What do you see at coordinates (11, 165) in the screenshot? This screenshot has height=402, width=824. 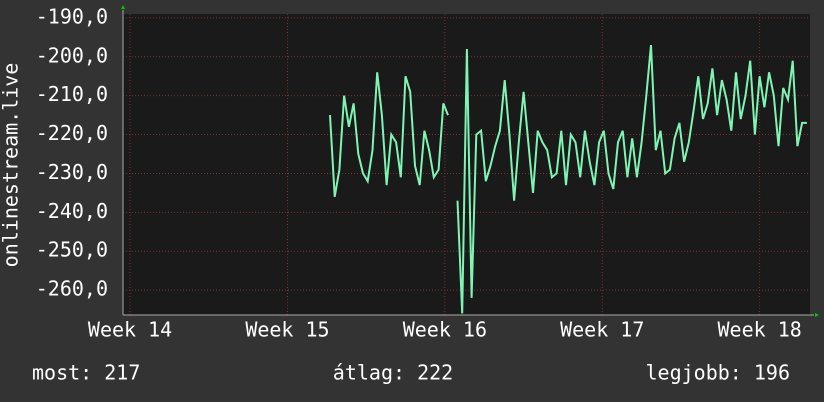 I see `y-axis-label: onlinestream.live` at bounding box center [11, 165].